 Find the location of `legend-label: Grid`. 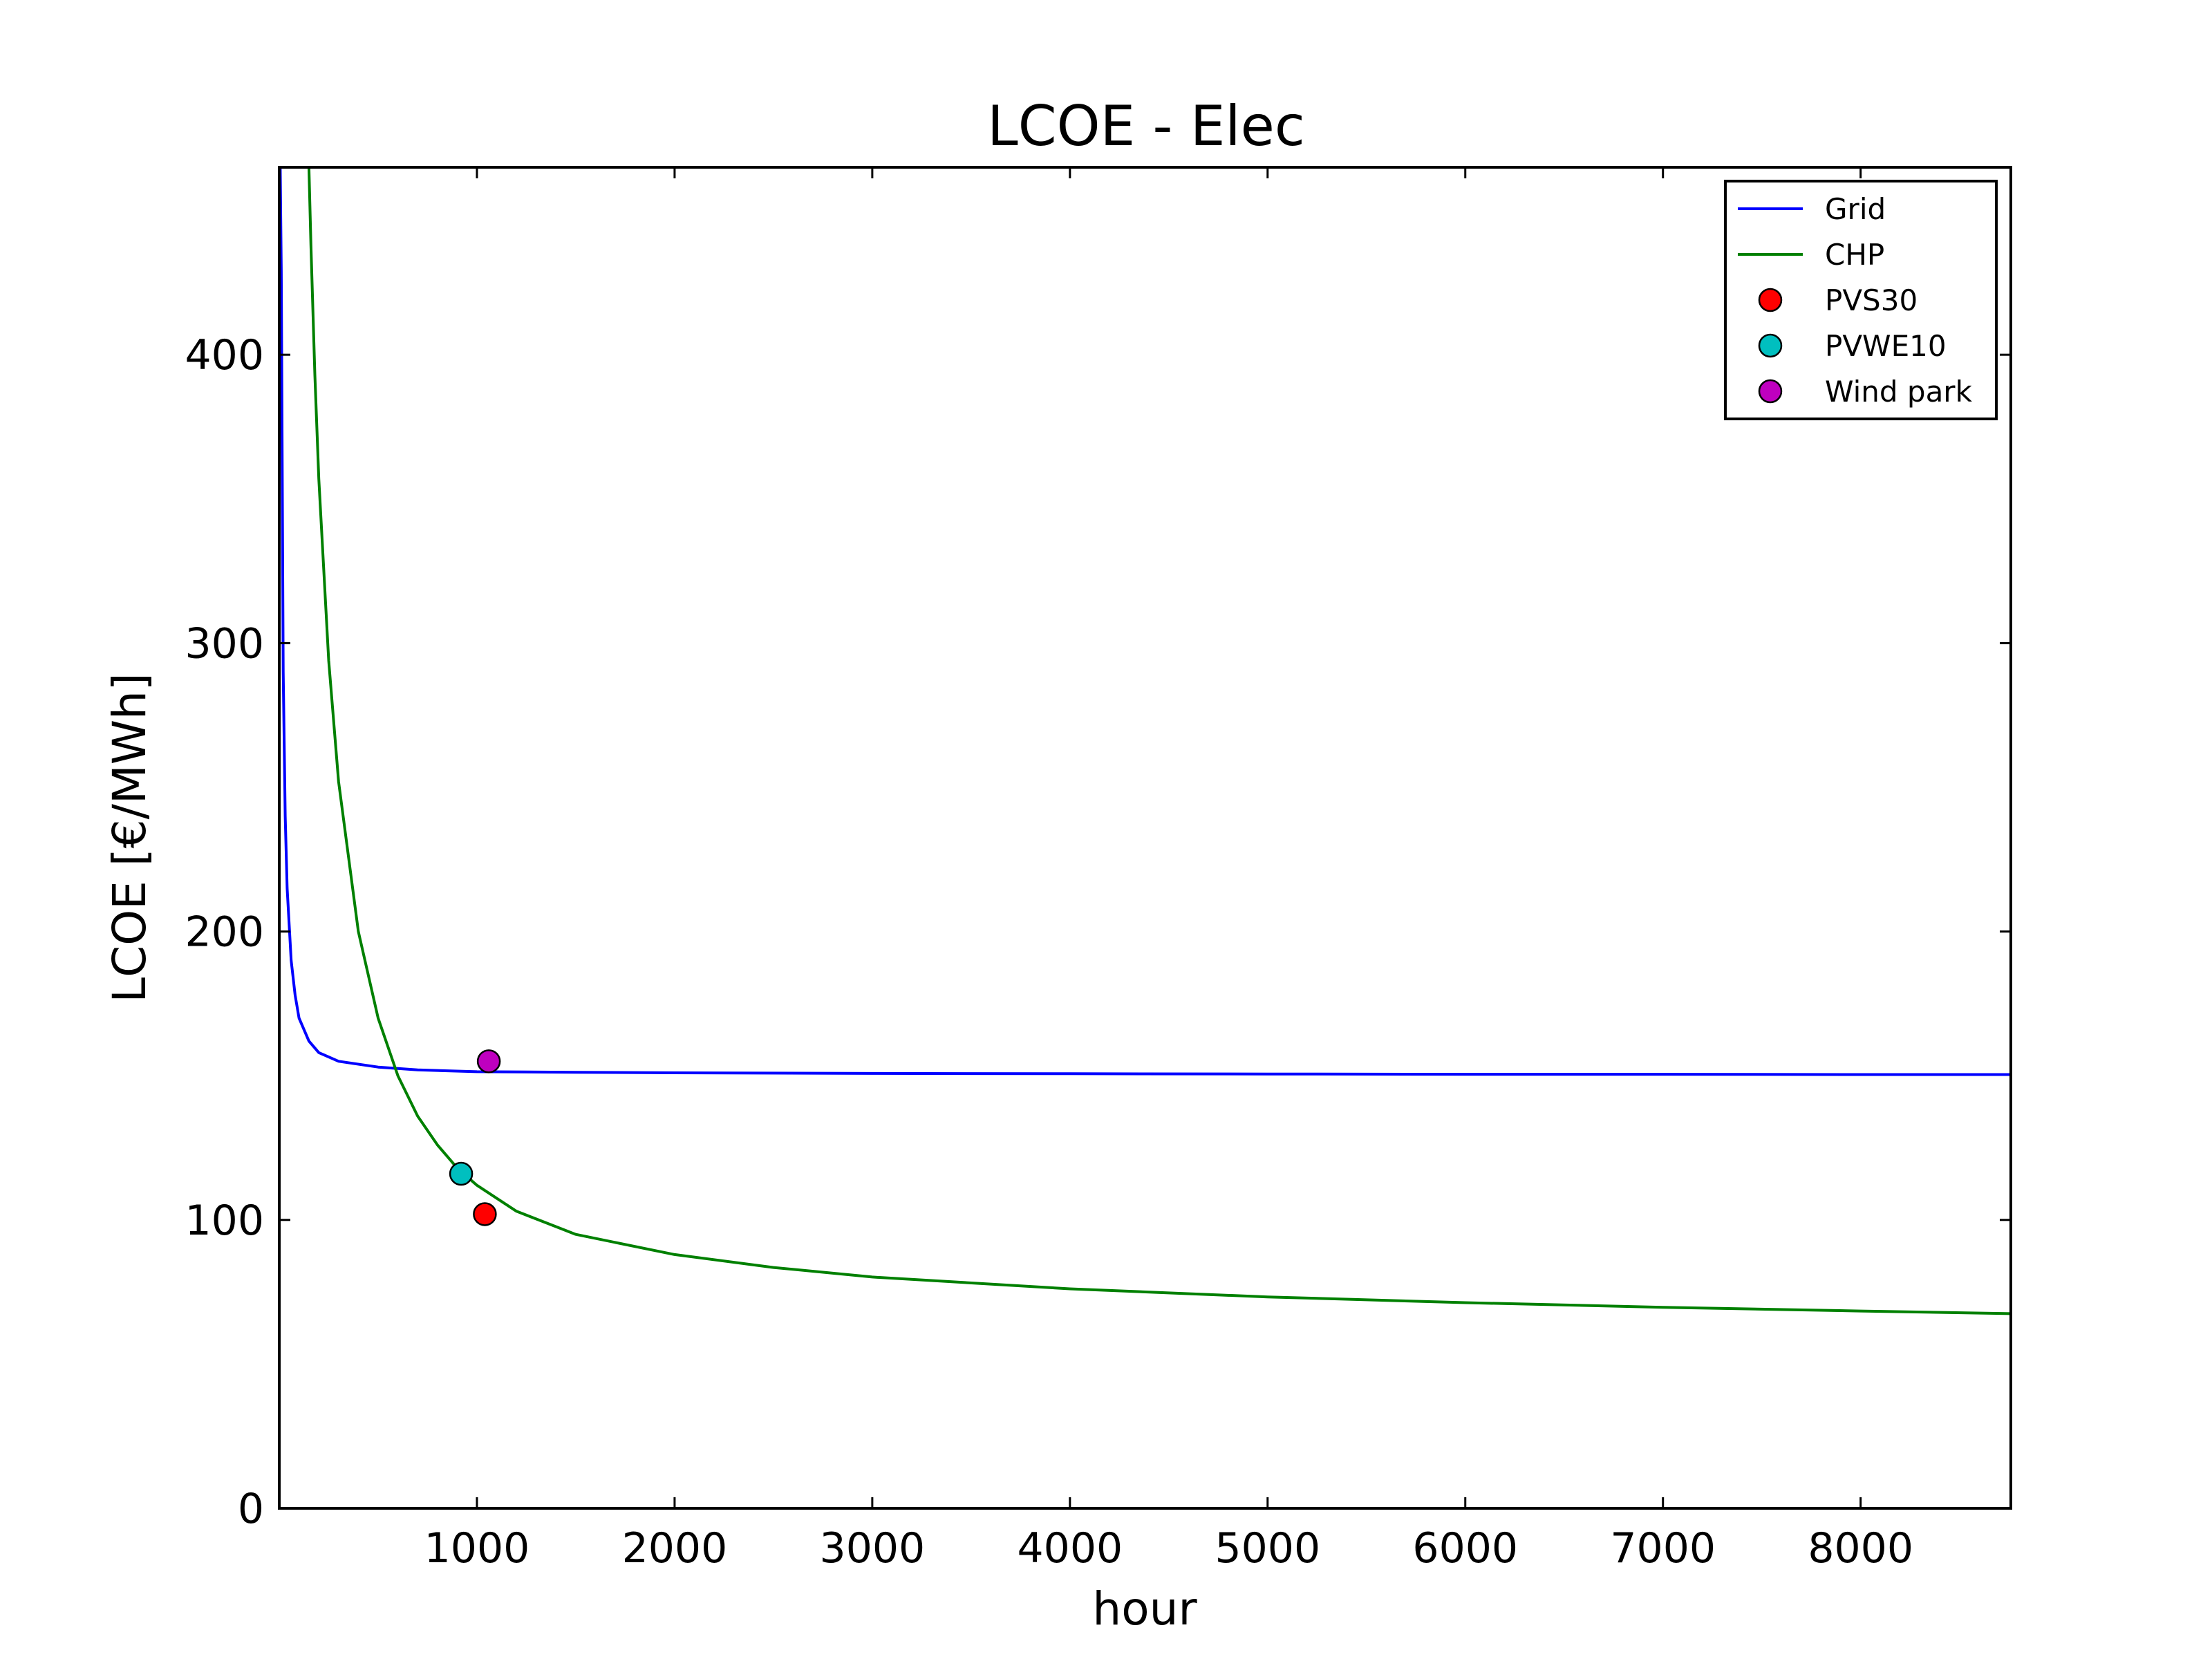

legend-label: Grid is located at coordinates (1855, 209).